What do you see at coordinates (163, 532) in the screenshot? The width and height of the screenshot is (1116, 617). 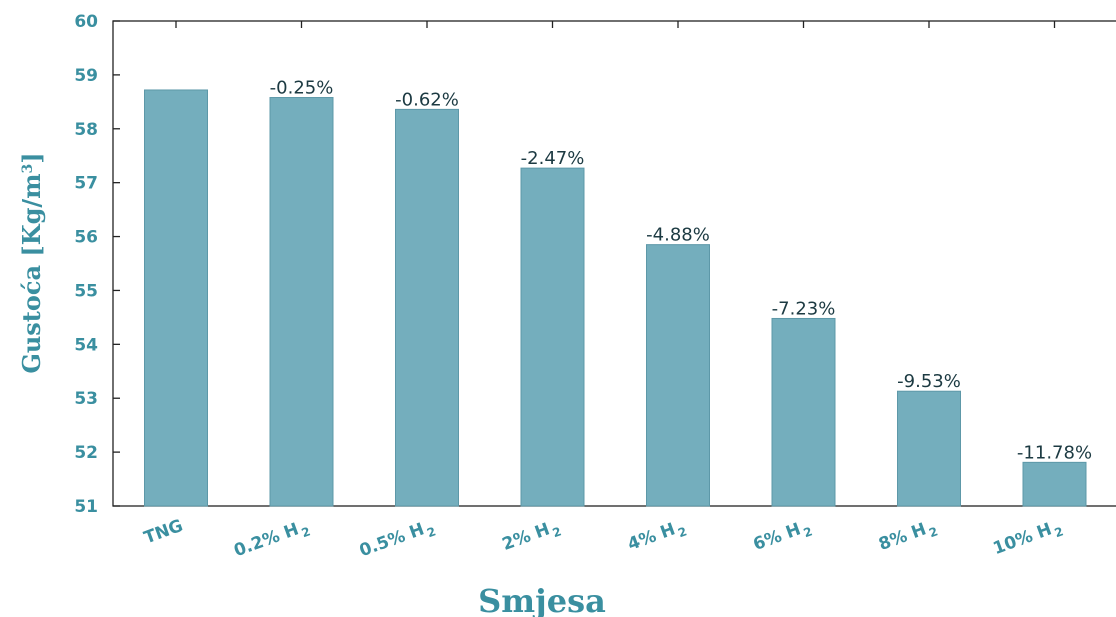 I see `x-tick-label: TNG` at bounding box center [163, 532].